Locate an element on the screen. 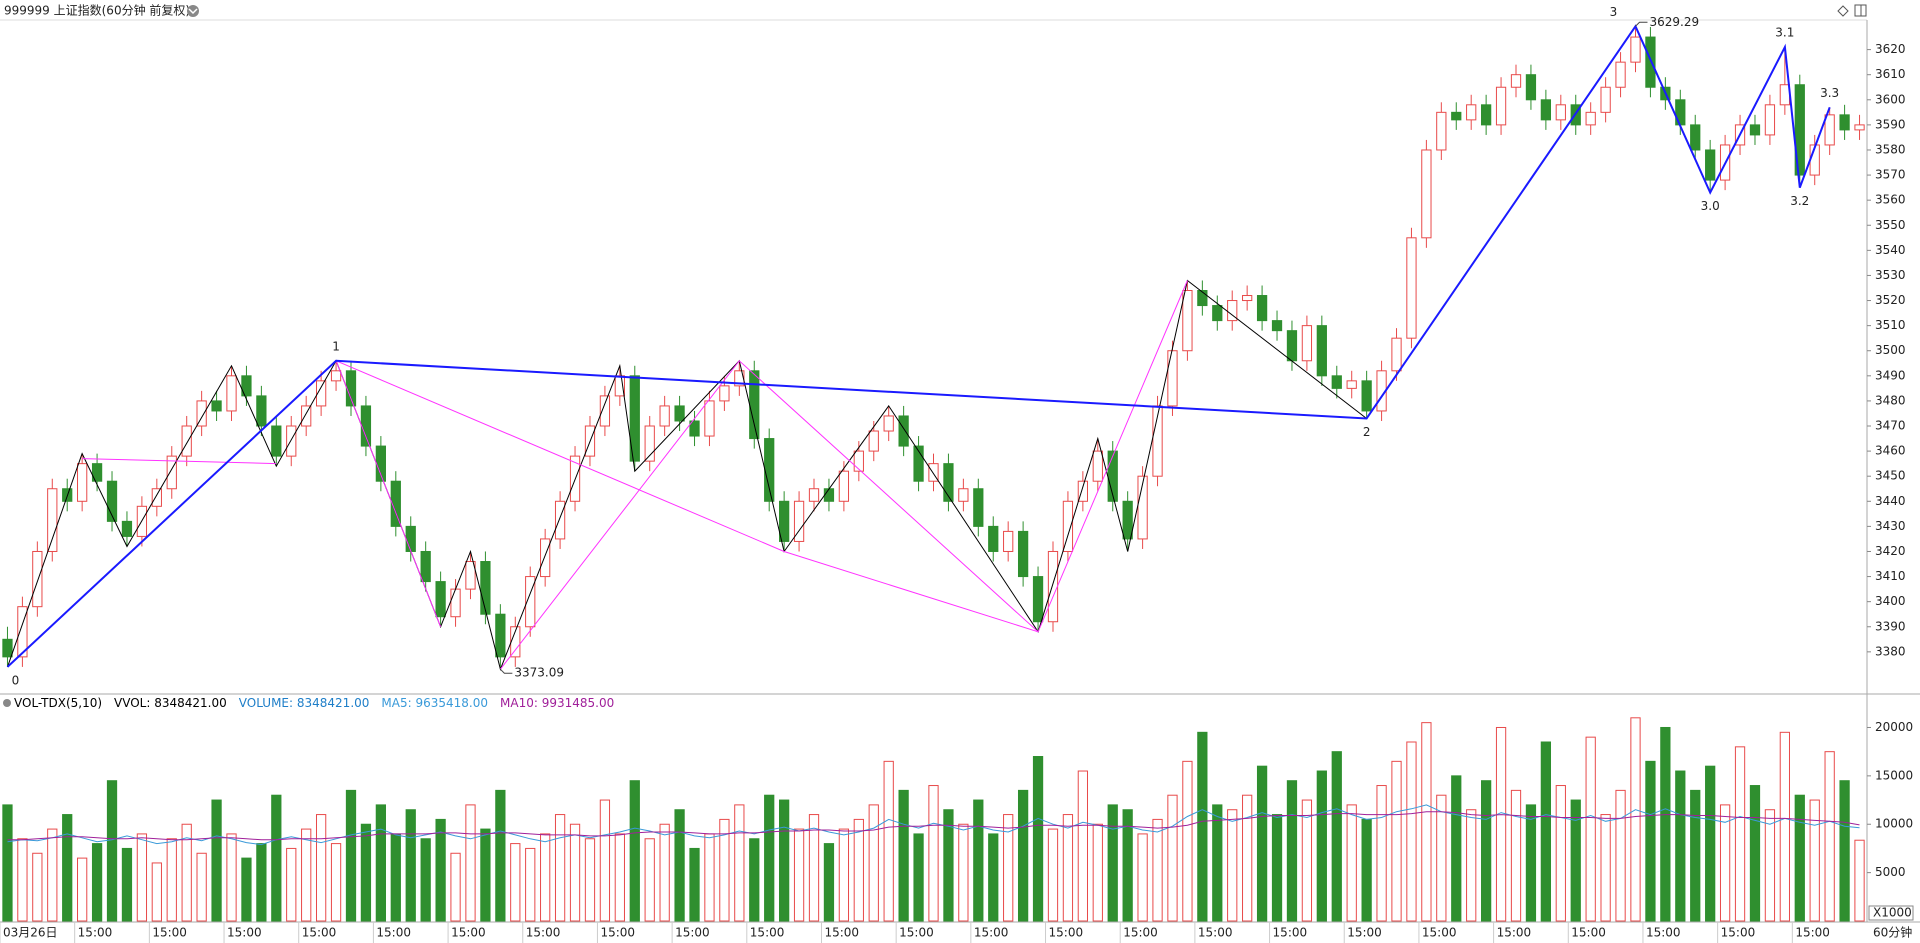  y-tick-label: 3380 is located at coordinates (1890, 651).